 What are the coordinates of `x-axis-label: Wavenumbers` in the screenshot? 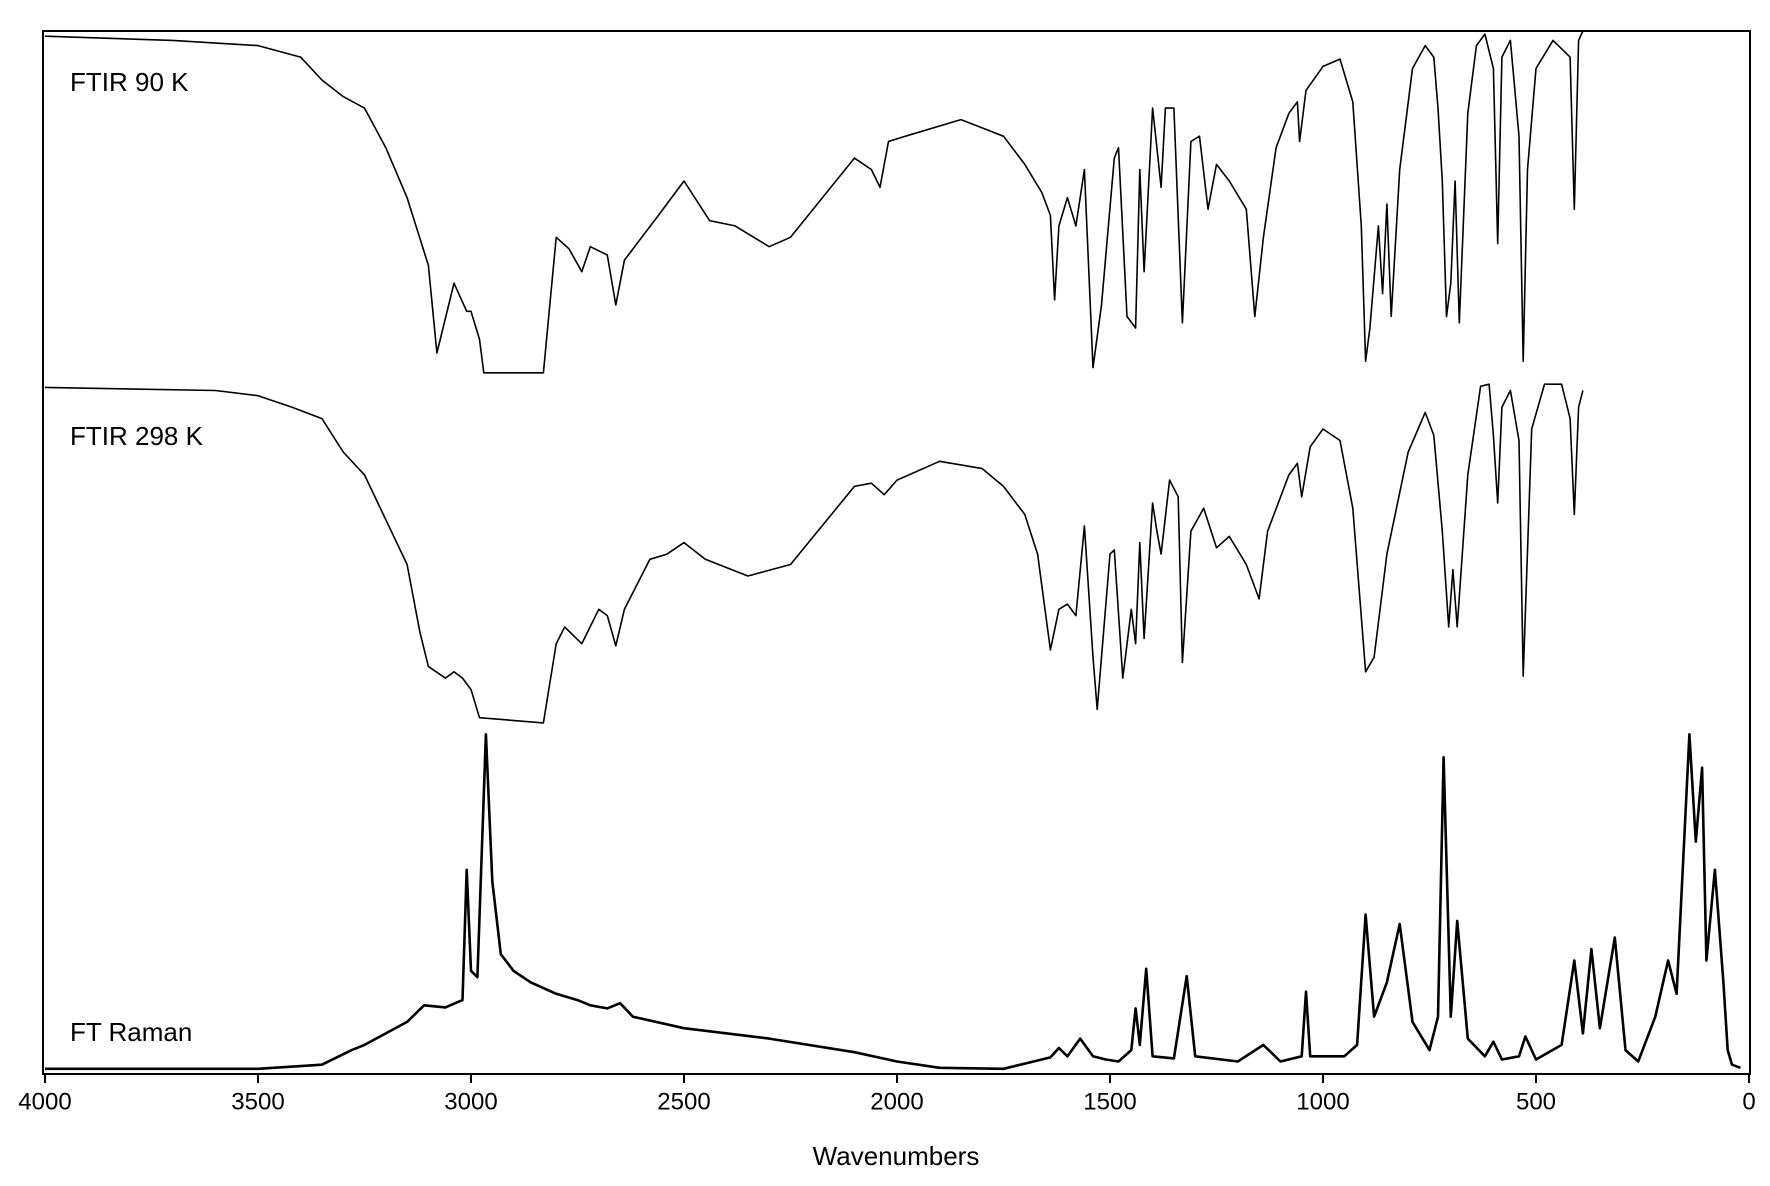 It's located at (896, 1156).